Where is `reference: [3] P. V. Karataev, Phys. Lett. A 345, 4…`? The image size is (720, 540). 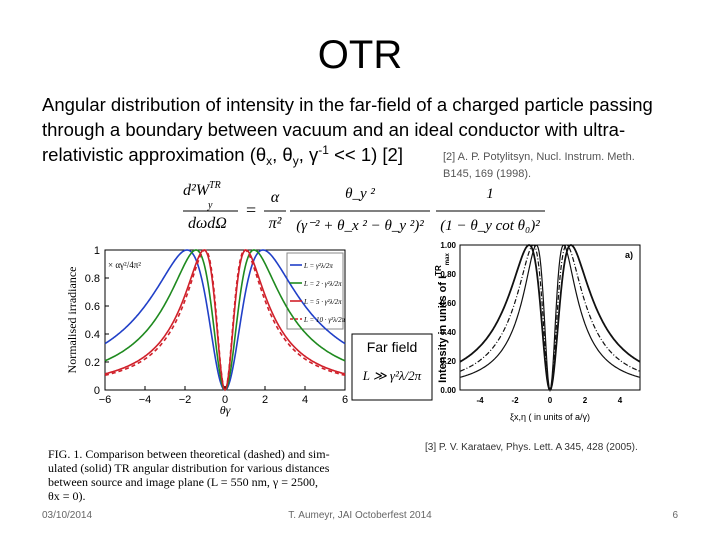 reference: [3] P. V. Karataev, Phys. Lett. A 345, 4… is located at coordinates (531, 447).